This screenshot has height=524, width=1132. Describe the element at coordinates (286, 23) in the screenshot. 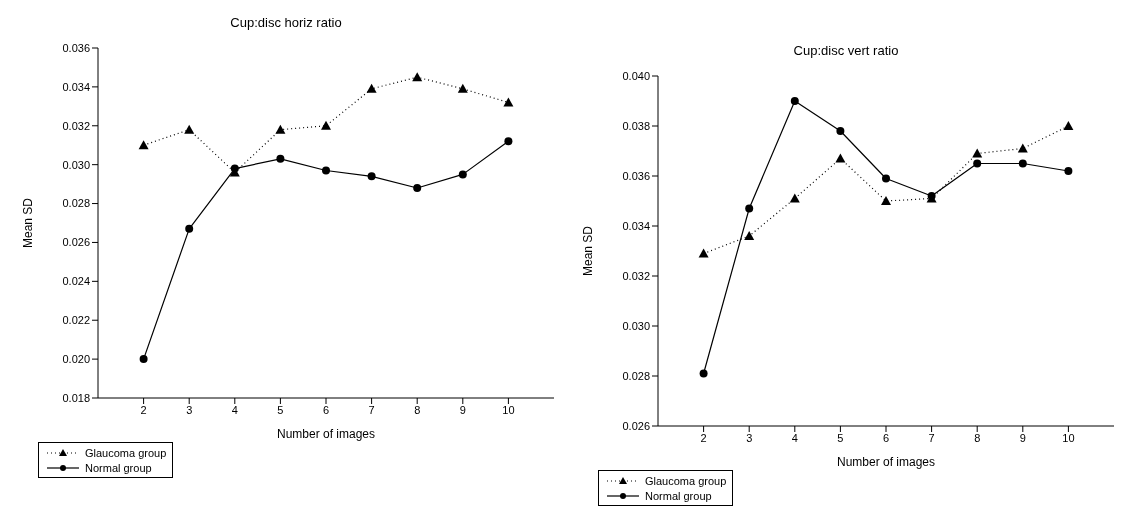

I see `chart-title: Cup:disc horiz ratio` at that location.